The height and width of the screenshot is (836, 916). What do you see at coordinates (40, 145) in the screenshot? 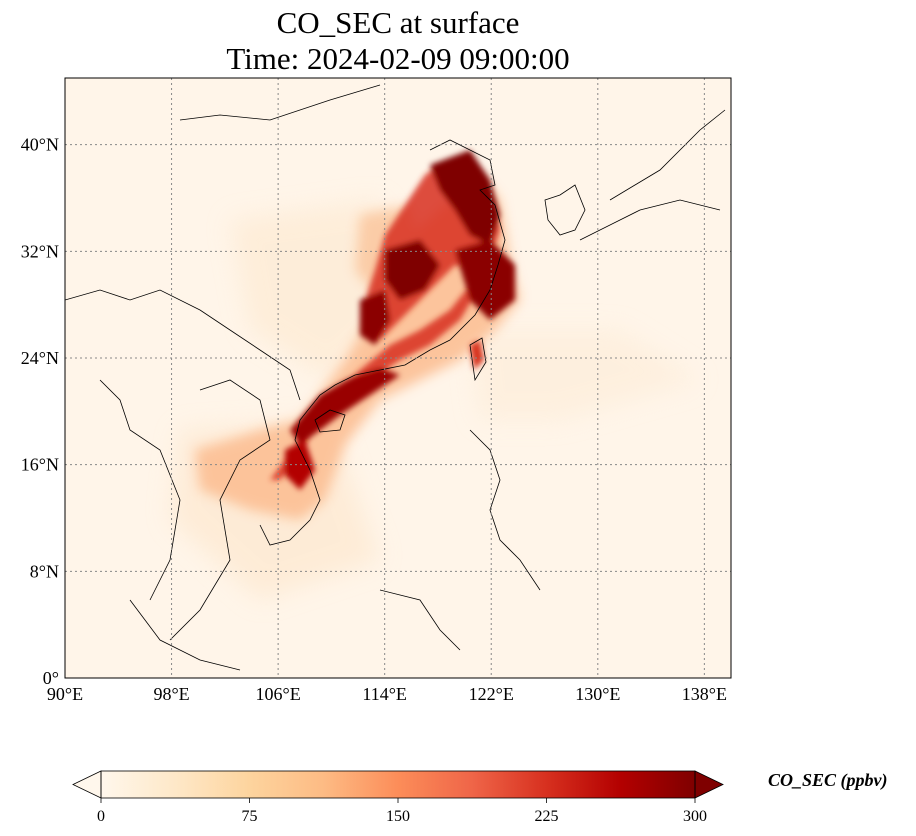
I see `y-tick-label: 40°N` at bounding box center [40, 145].